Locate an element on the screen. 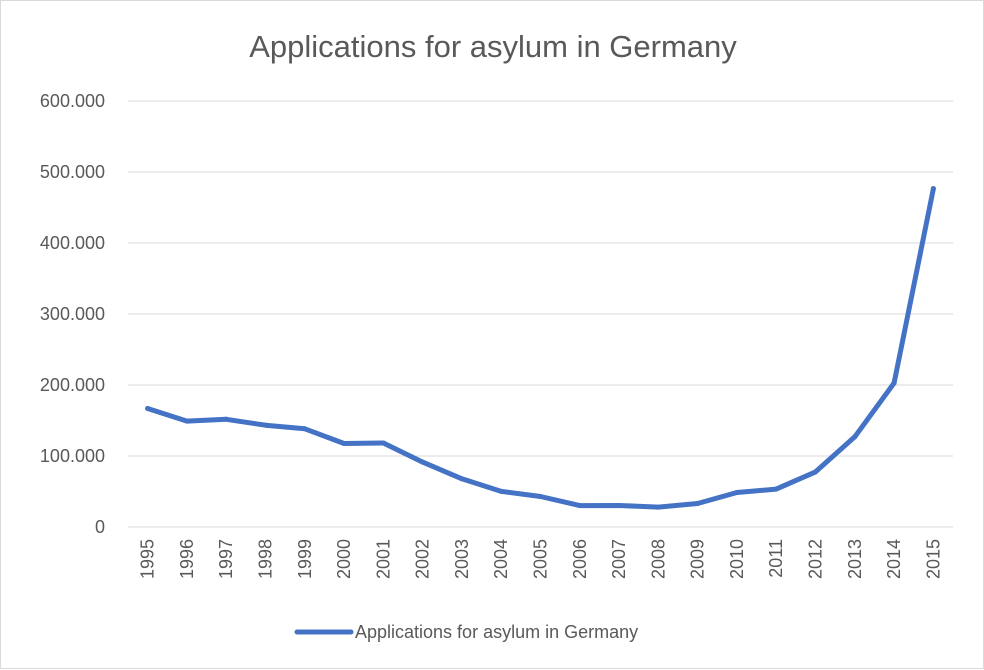  y-tick-label: 500.000 is located at coordinates (72, 172).